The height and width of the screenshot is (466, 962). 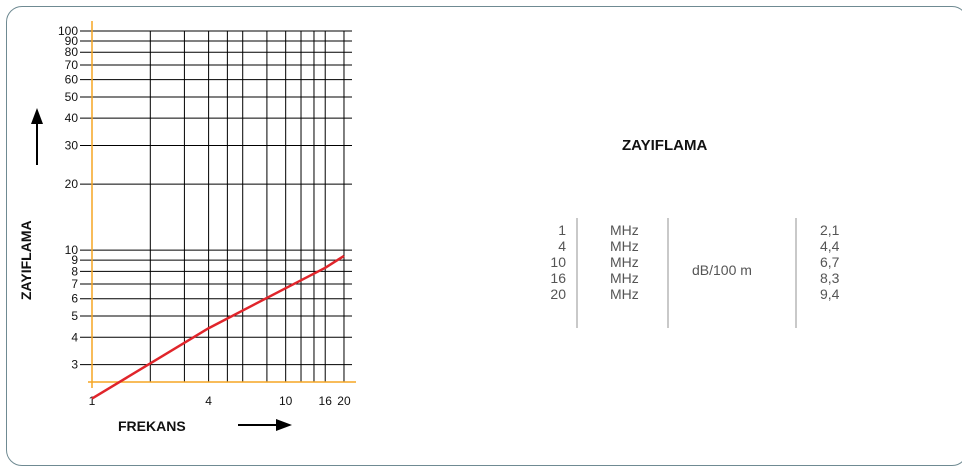 I want to click on value-cell: 9,4, so click(x=830, y=294).